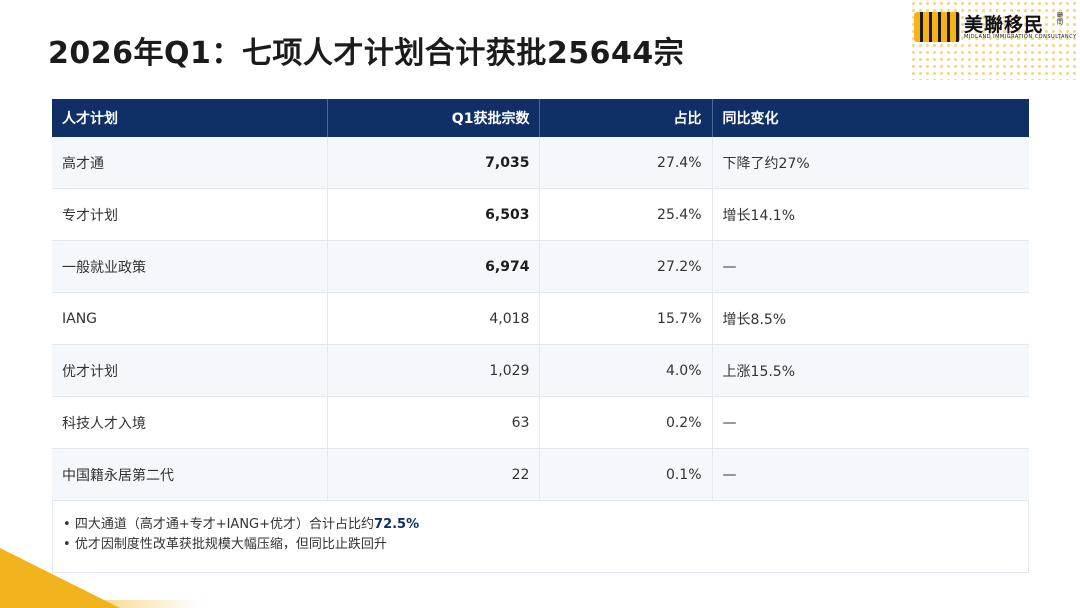 The height and width of the screenshot is (608, 1080). What do you see at coordinates (626, 474) in the screenshot?
I see `cell-share: 0.1%` at bounding box center [626, 474].